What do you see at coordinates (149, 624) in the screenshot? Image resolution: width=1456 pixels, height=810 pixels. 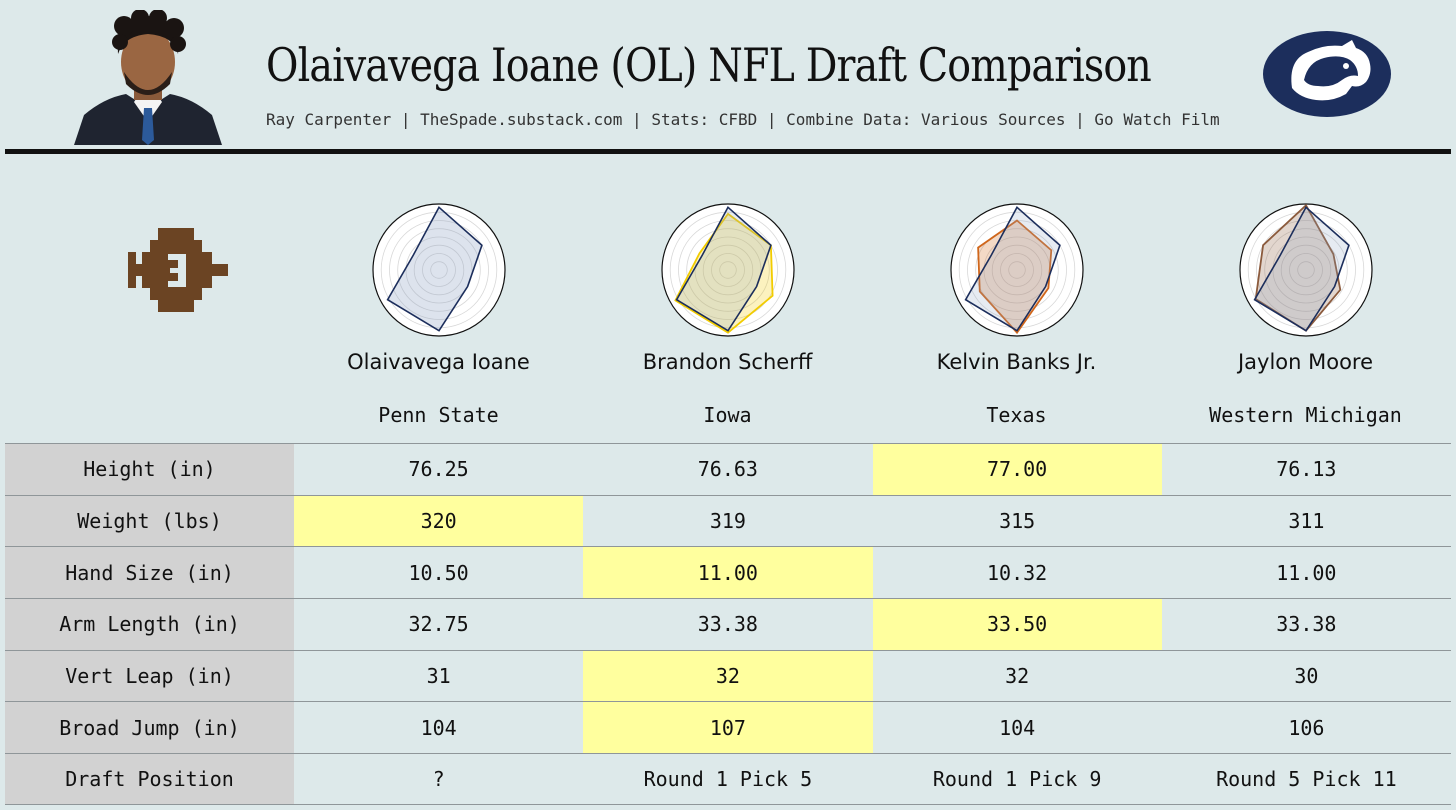 I see `row-label: Arm Length (in)` at bounding box center [149, 624].